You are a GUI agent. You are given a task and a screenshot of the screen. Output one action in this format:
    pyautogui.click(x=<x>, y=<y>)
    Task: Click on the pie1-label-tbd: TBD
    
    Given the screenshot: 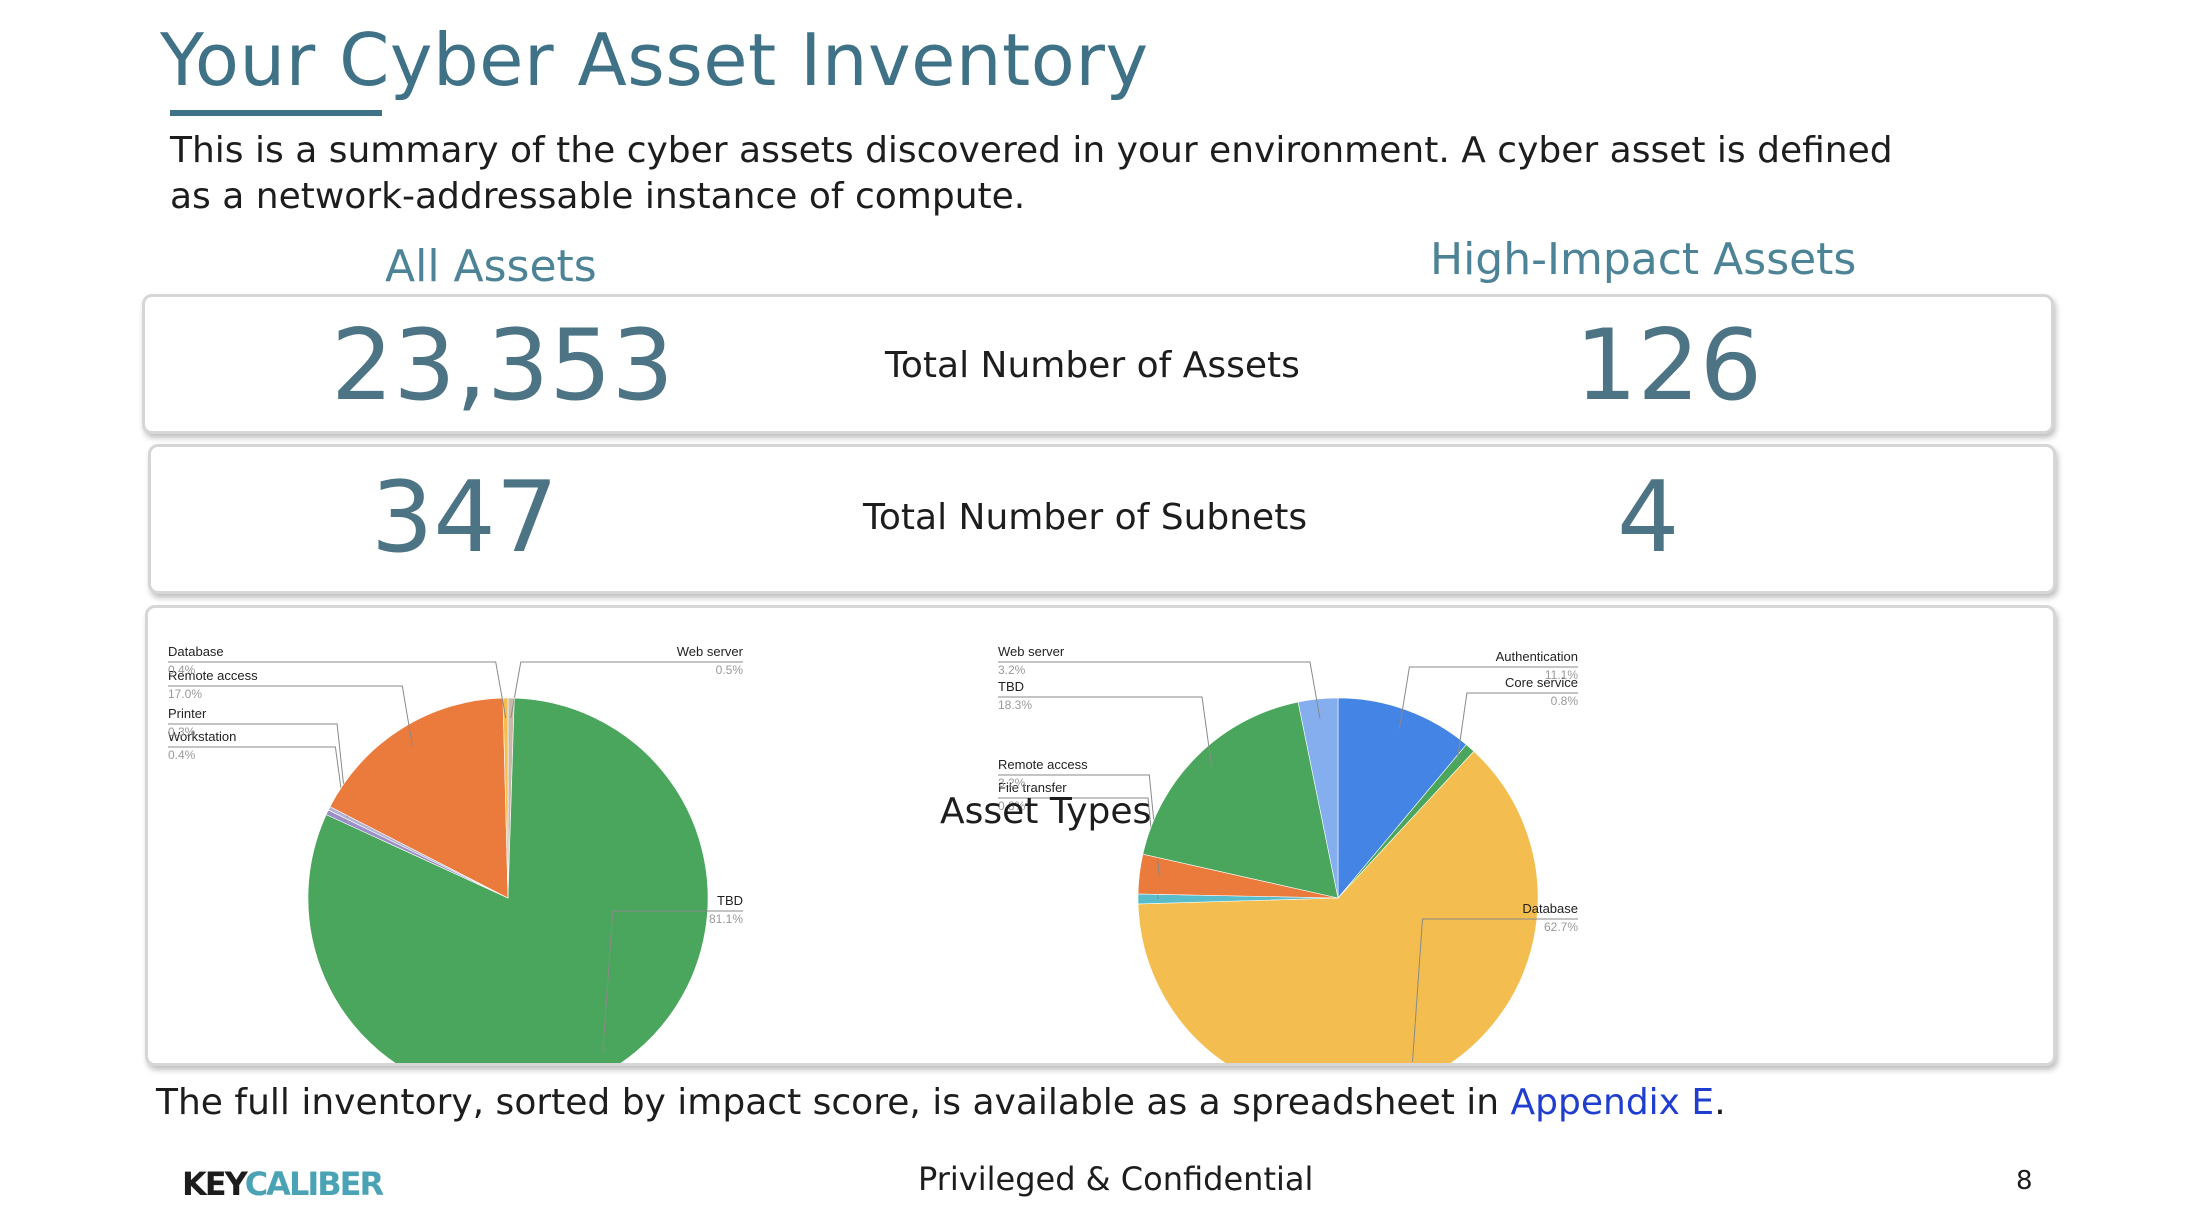 What is the action you would take?
    pyautogui.click(x=730, y=900)
    